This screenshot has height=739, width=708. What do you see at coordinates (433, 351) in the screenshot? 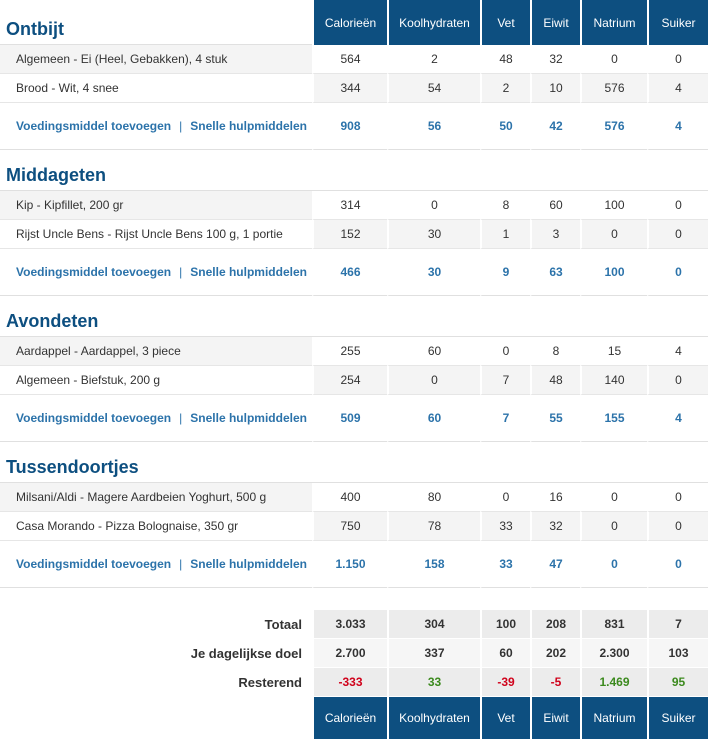
I see `food-carbs: 60` at bounding box center [433, 351].